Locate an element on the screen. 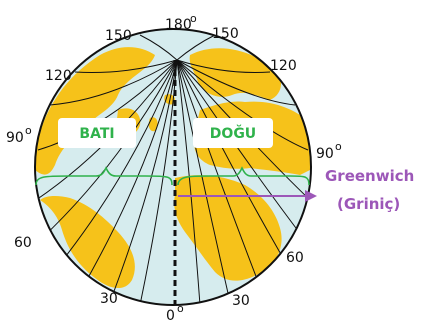 The width and height of the screenshot is (437, 322). label-180-degree: o is located at coordinates (193, 18).